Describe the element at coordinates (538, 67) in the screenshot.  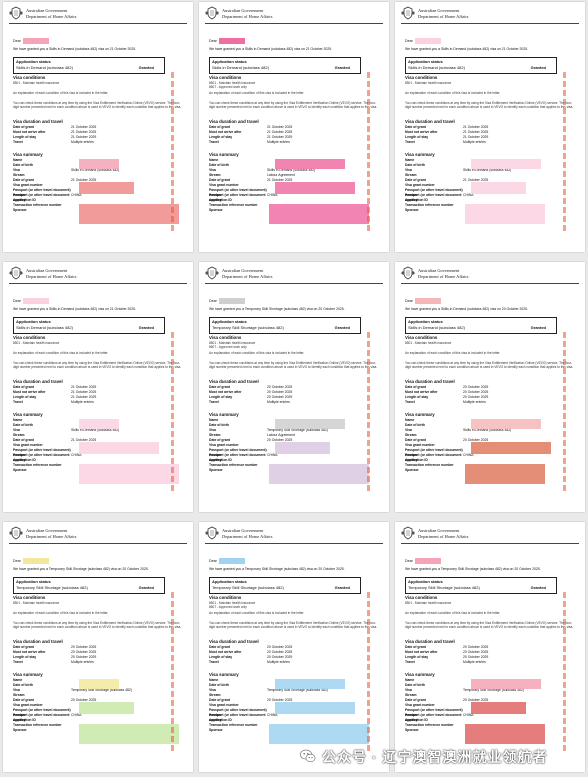
I see `status-granted: Granted` at that location.